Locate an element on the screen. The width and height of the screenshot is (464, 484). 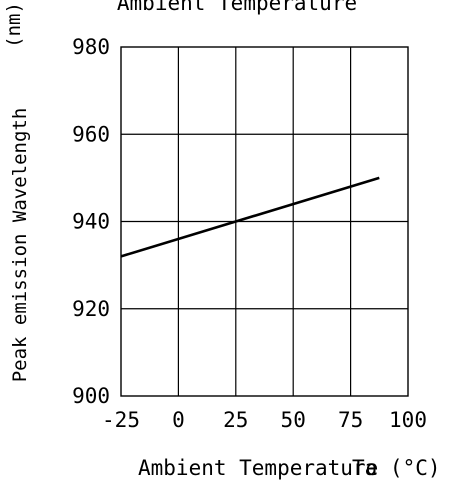
x-tick-label: 100 is located at coordinates (408, 420).